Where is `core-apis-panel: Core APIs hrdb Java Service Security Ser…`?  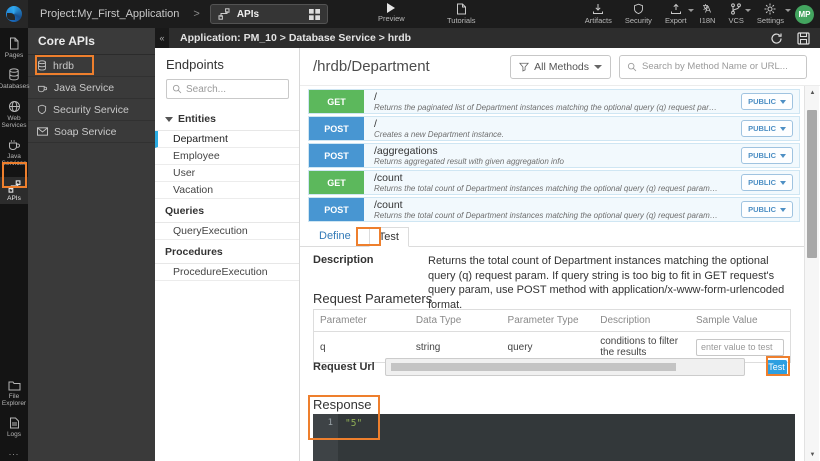 core-apis-panel: Core APIs hrdb Java Service Security Ser… is located at coordinates (91, 244).